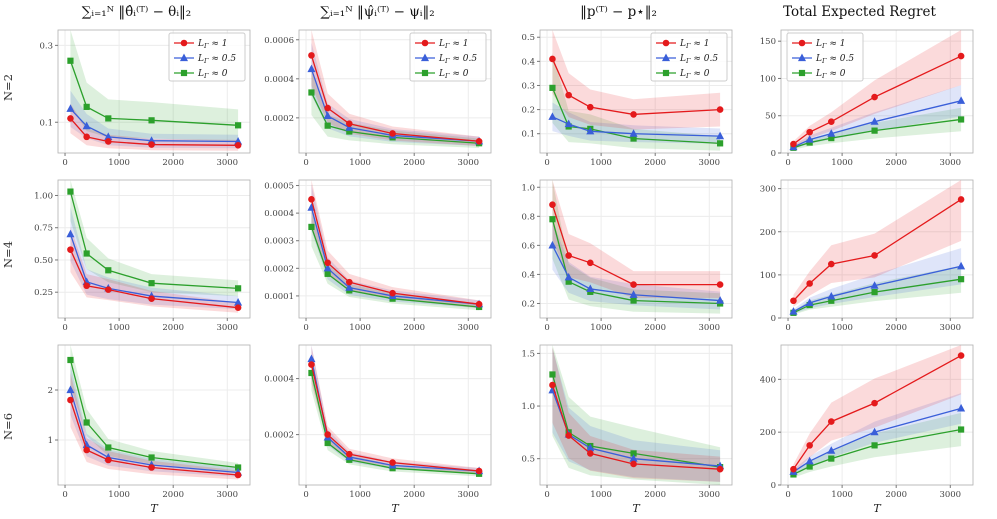 This screenshot has width=997, height=519. Describe the element at coordinates (43, 293) in the screenshot. I see `y-tick-label: 0.25` at that location.